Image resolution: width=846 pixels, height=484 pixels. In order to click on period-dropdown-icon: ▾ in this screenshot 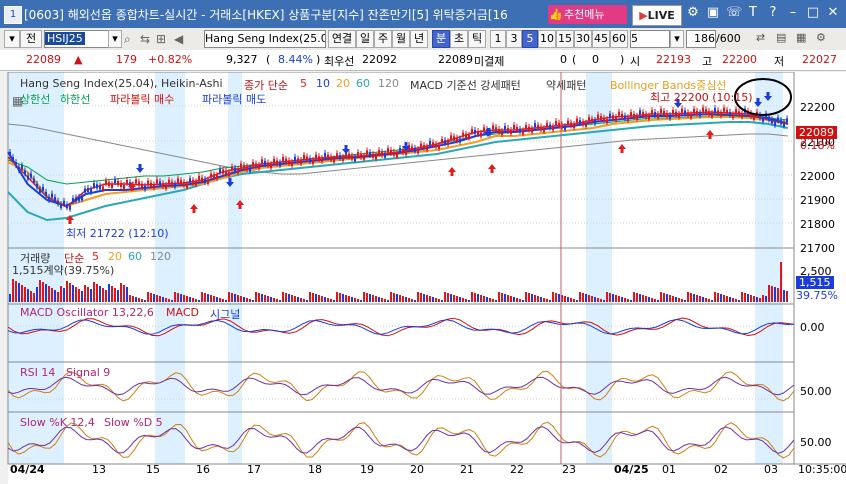, I will do `click(677, 39)`.